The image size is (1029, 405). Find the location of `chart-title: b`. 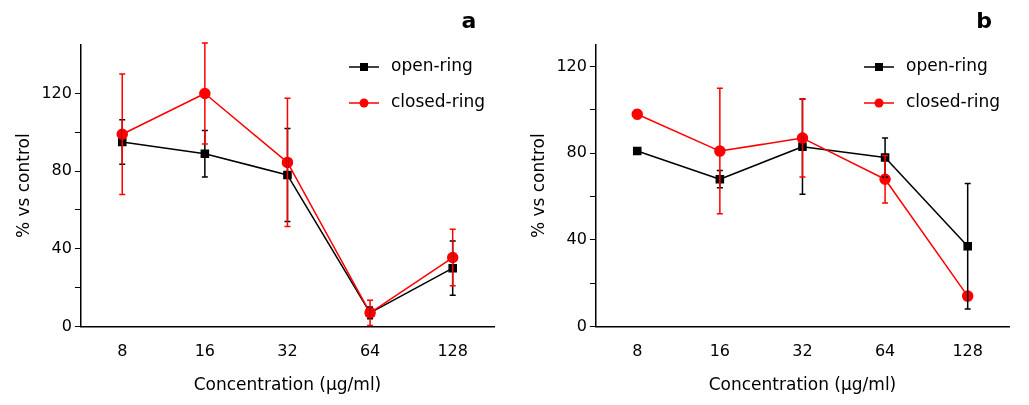

chart-title: b is located at coordinates (984, 20).